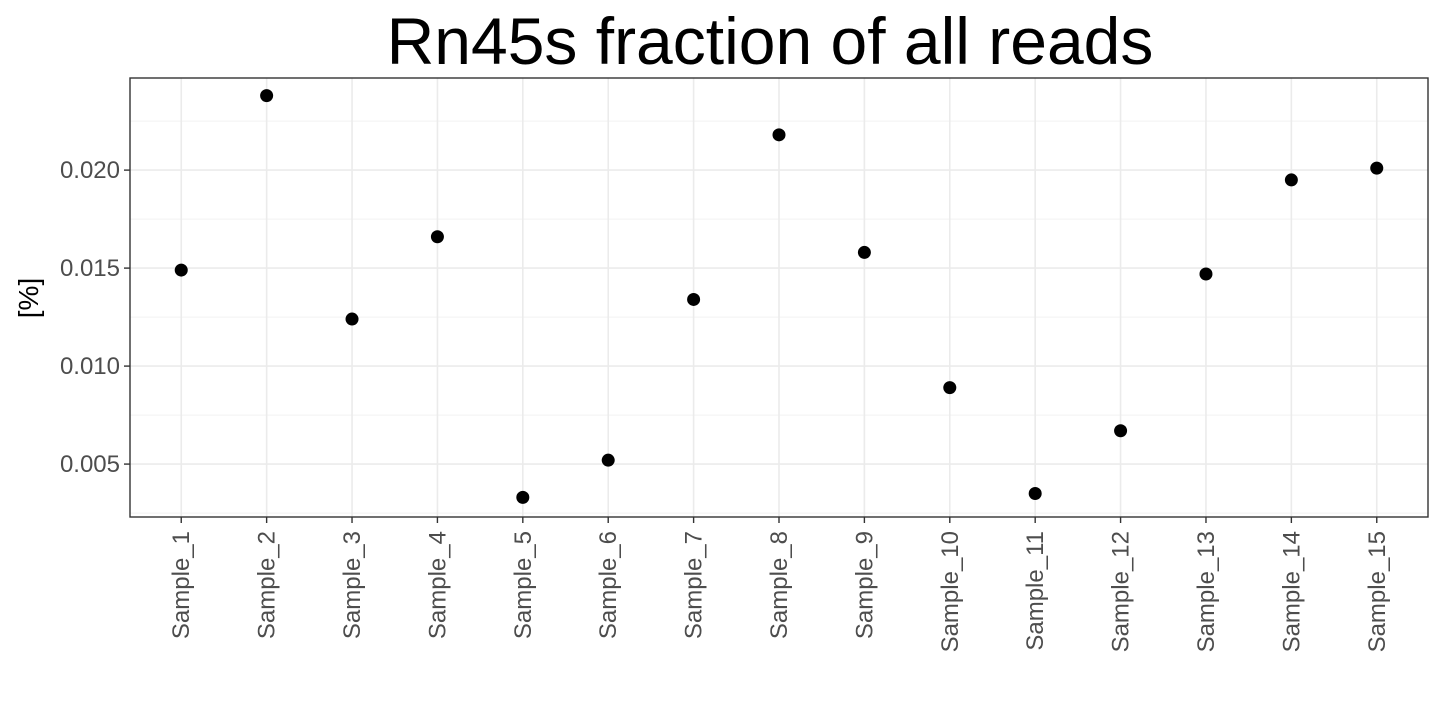 The width and height of the screenshot is (1440, 720). Describe the element at coordinates (864, 585) in the screenshot. I see `x-tick-label: Sample_9` at that location.